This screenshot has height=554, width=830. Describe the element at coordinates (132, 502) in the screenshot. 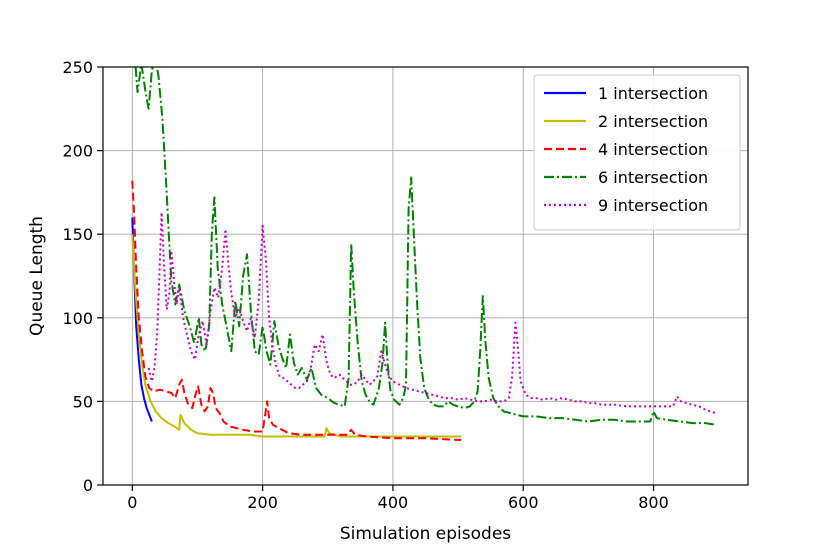

I see `x-tick-label: 0` at that location.